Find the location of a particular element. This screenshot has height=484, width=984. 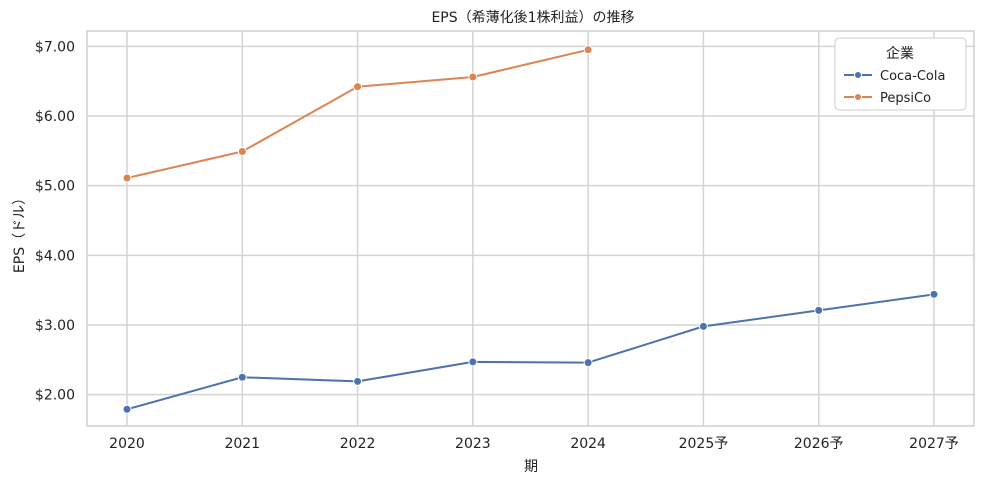

y-tick-label: $5.00 is located at coordinates (55, 187).